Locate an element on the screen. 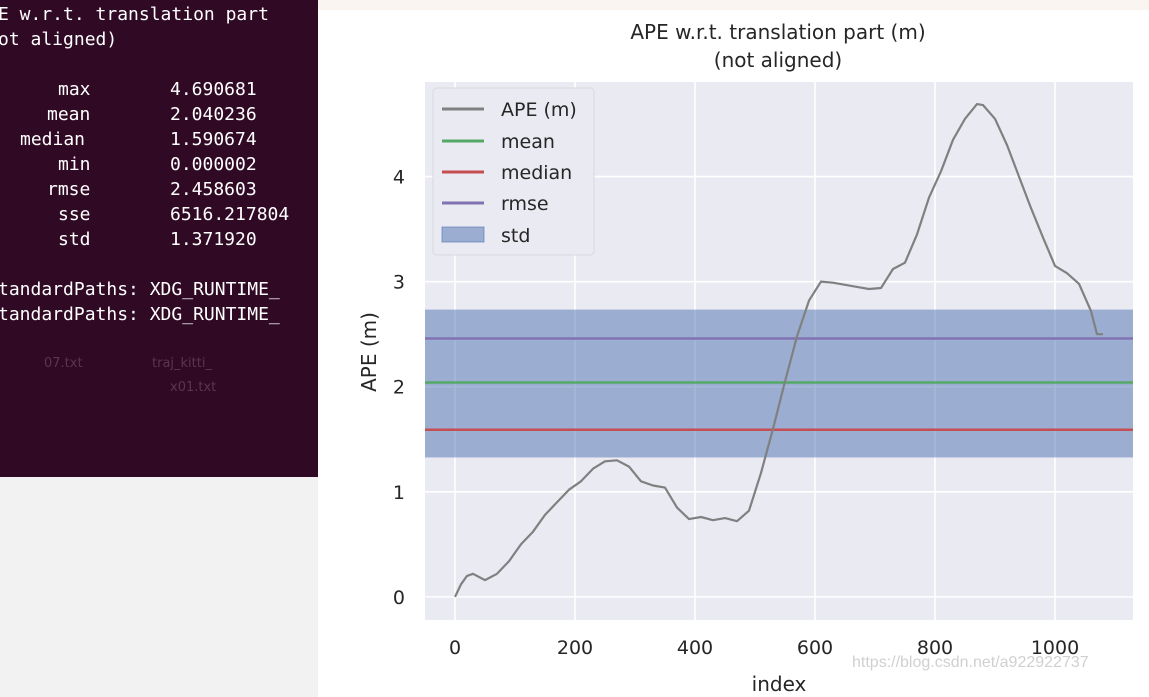 The width and height of the screenshot is (1149, 697). desktop-file-label: x01.txt is located at coordinates (193, 387).